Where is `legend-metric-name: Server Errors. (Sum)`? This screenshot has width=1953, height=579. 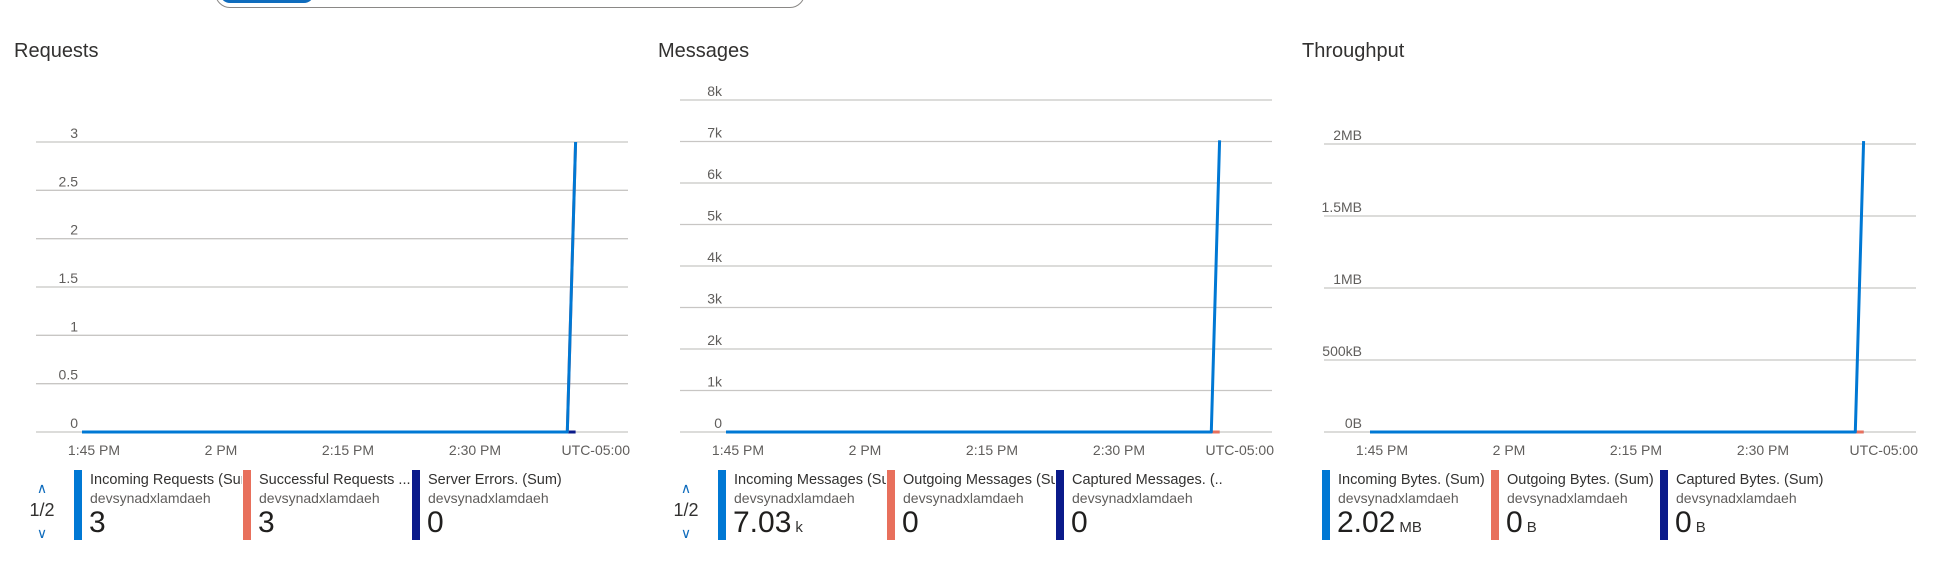
legend-metric-name: Server Errors. (Sum) is located at coordinates (495, 480).